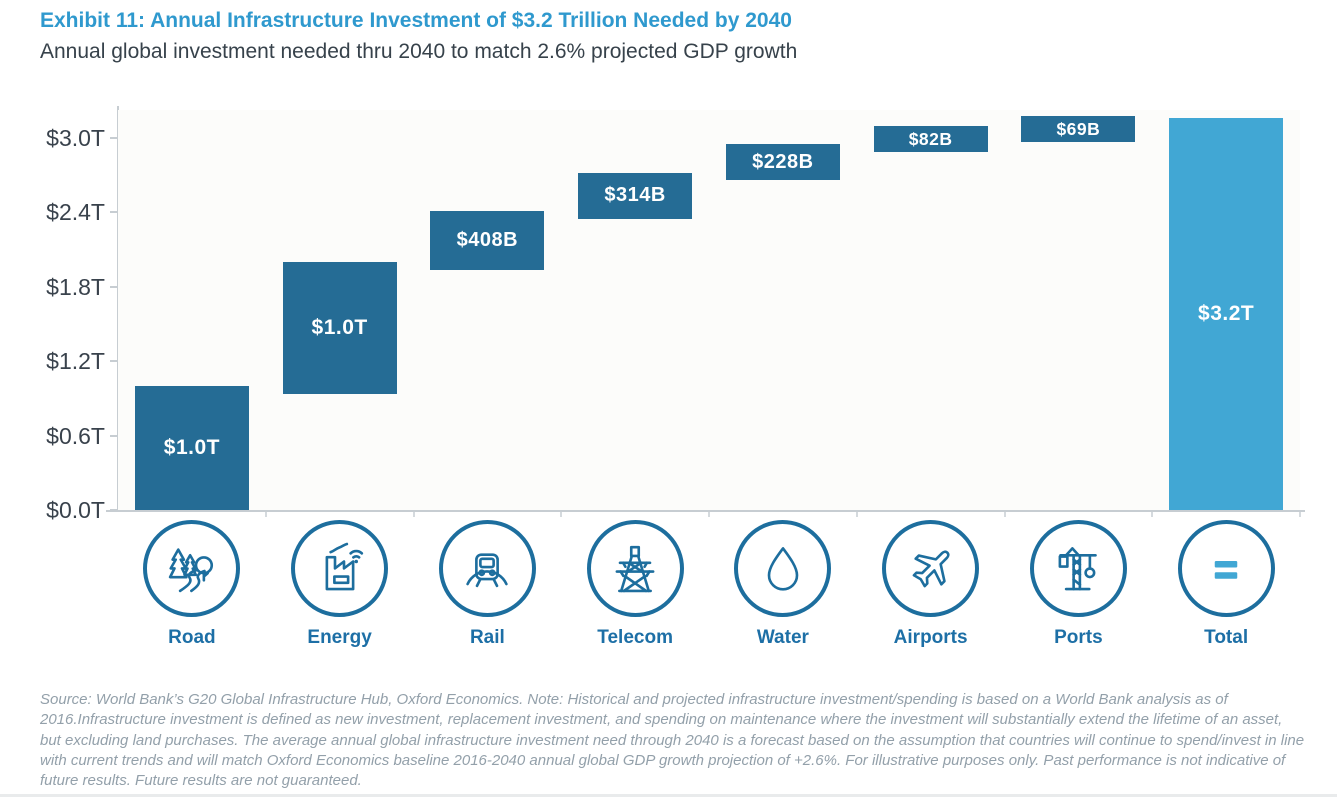  What do you see at coordinates (75, 138) in the screenshot?
I see `y-axis-tick-label: $3.0T` at bounding box center [75, 138].